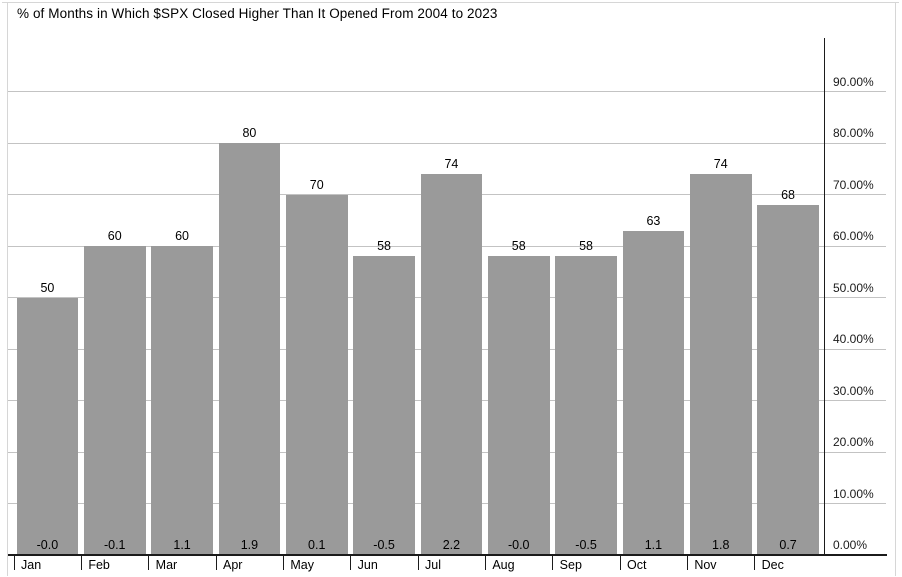 The width and height of the screenshot is (902, 577). What do you see at coordinates (705, 565) in the screenshot?
I see `x-axis-category-label: Nov` at bounding box center [705, 565].